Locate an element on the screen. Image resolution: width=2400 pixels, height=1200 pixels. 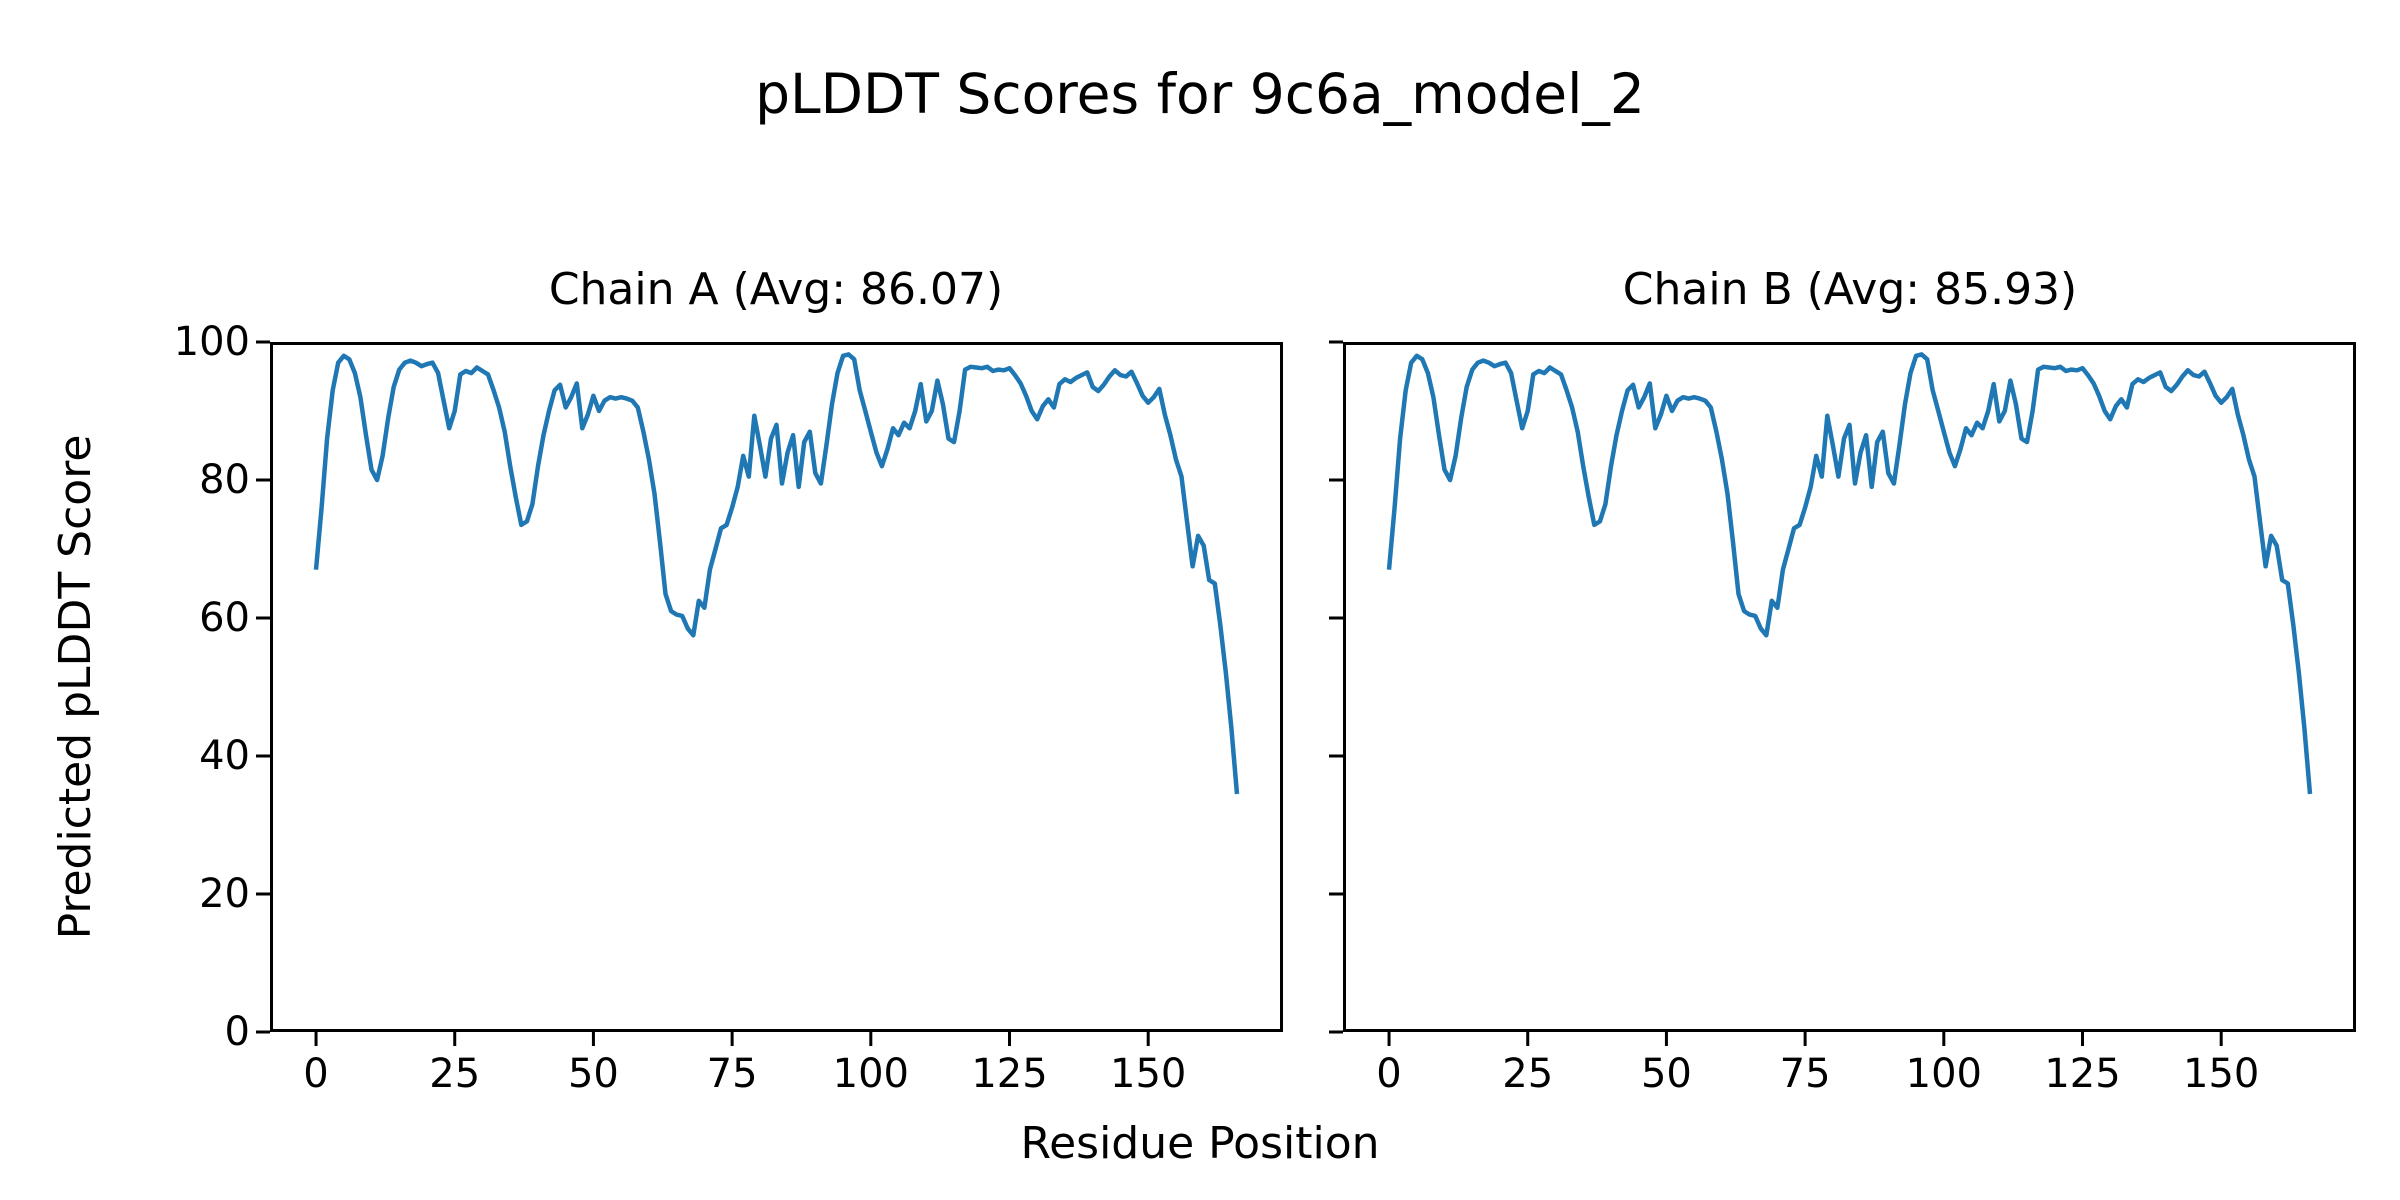
y-tick-label: 100 is located at coordinates (211, 342).